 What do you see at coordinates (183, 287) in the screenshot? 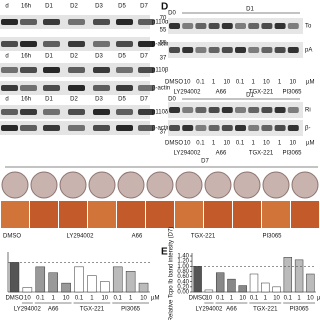
I see `label: 0.20` at bounding box center [183, 287].